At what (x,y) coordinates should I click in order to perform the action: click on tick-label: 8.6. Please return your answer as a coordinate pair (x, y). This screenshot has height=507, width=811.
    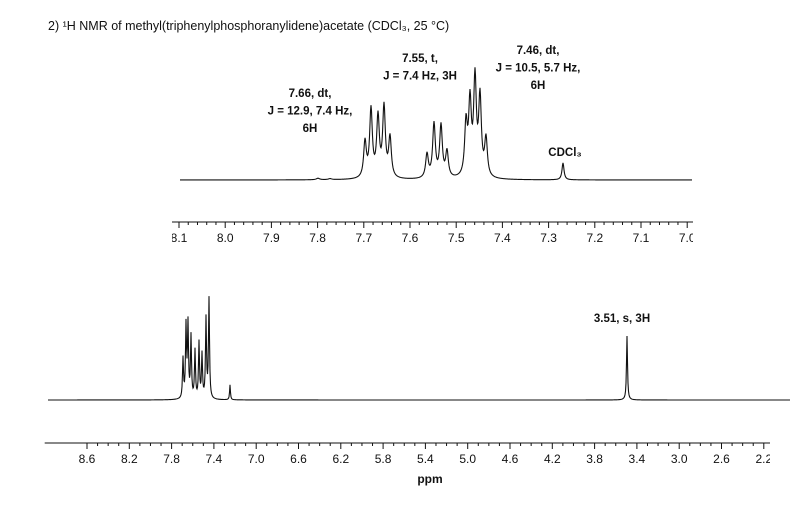
    Looking at the image, I should click on (87, 459).